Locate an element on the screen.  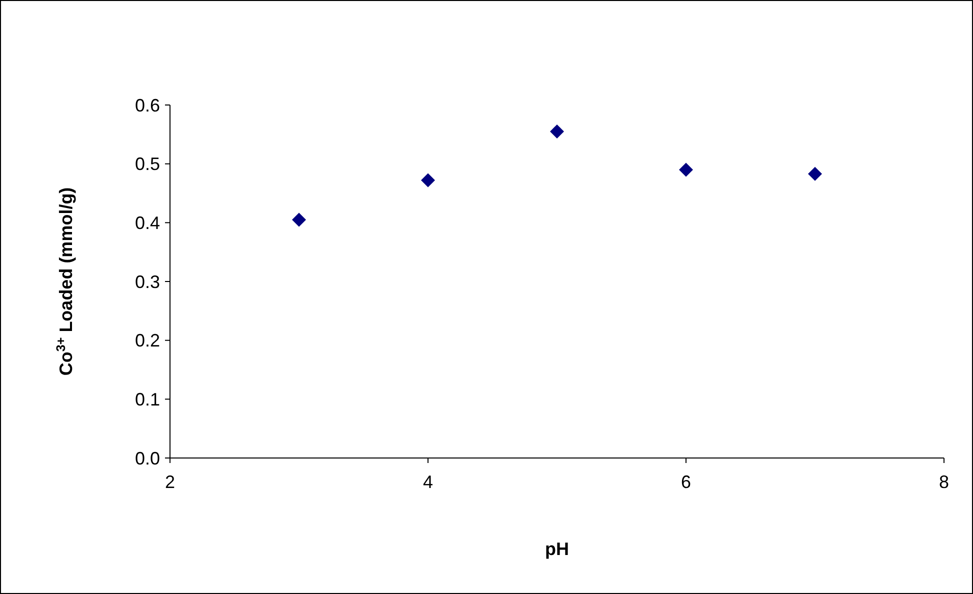
x-tick-label: 4 is located at coordinates (428, 482).